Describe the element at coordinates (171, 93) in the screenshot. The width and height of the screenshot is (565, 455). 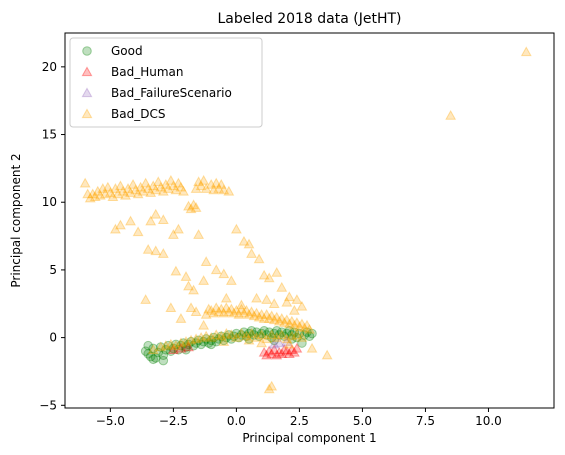
I see `legend-label: Bad_FailureScenario` at that location.